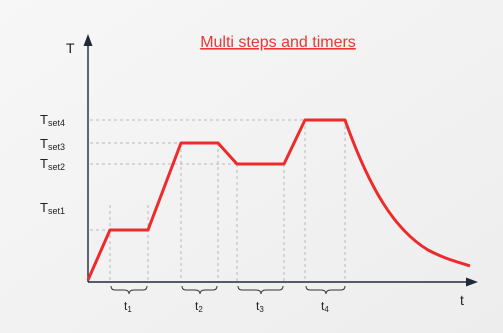  Describe the element at coordinates (52, 144) in the screenshot. I see `level-label-3: Tset3` at that location.